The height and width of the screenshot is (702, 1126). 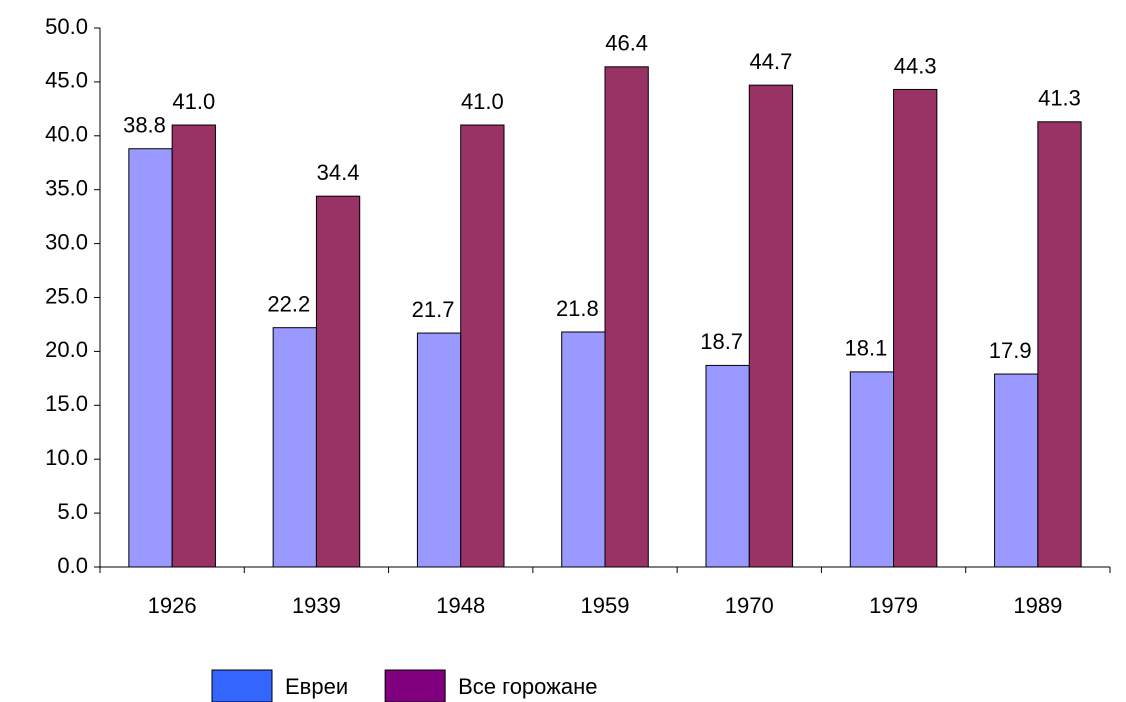 What do you see at coordinates (577, 308) in the screenshot?
I see `data-label: 21.8` at bounding box center [577, 308].